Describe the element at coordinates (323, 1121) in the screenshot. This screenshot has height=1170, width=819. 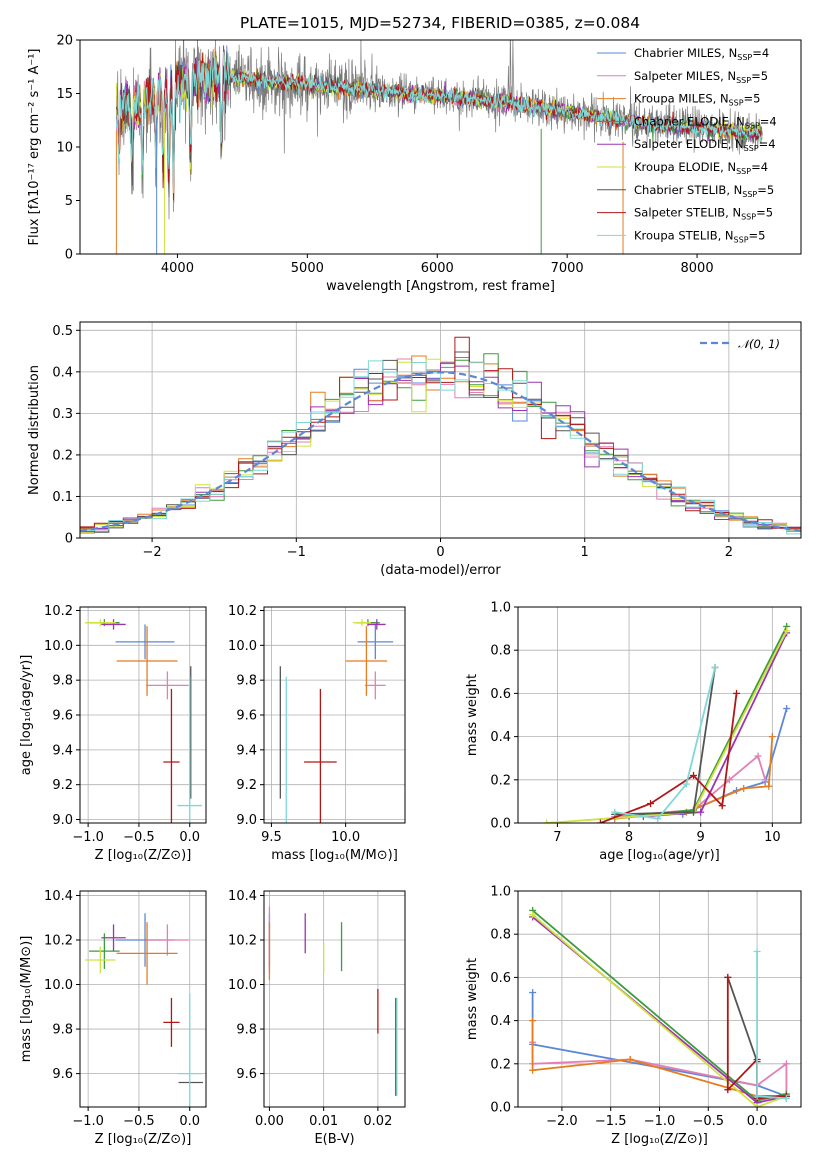
I see `x-tick-label: 0.01` at that location.